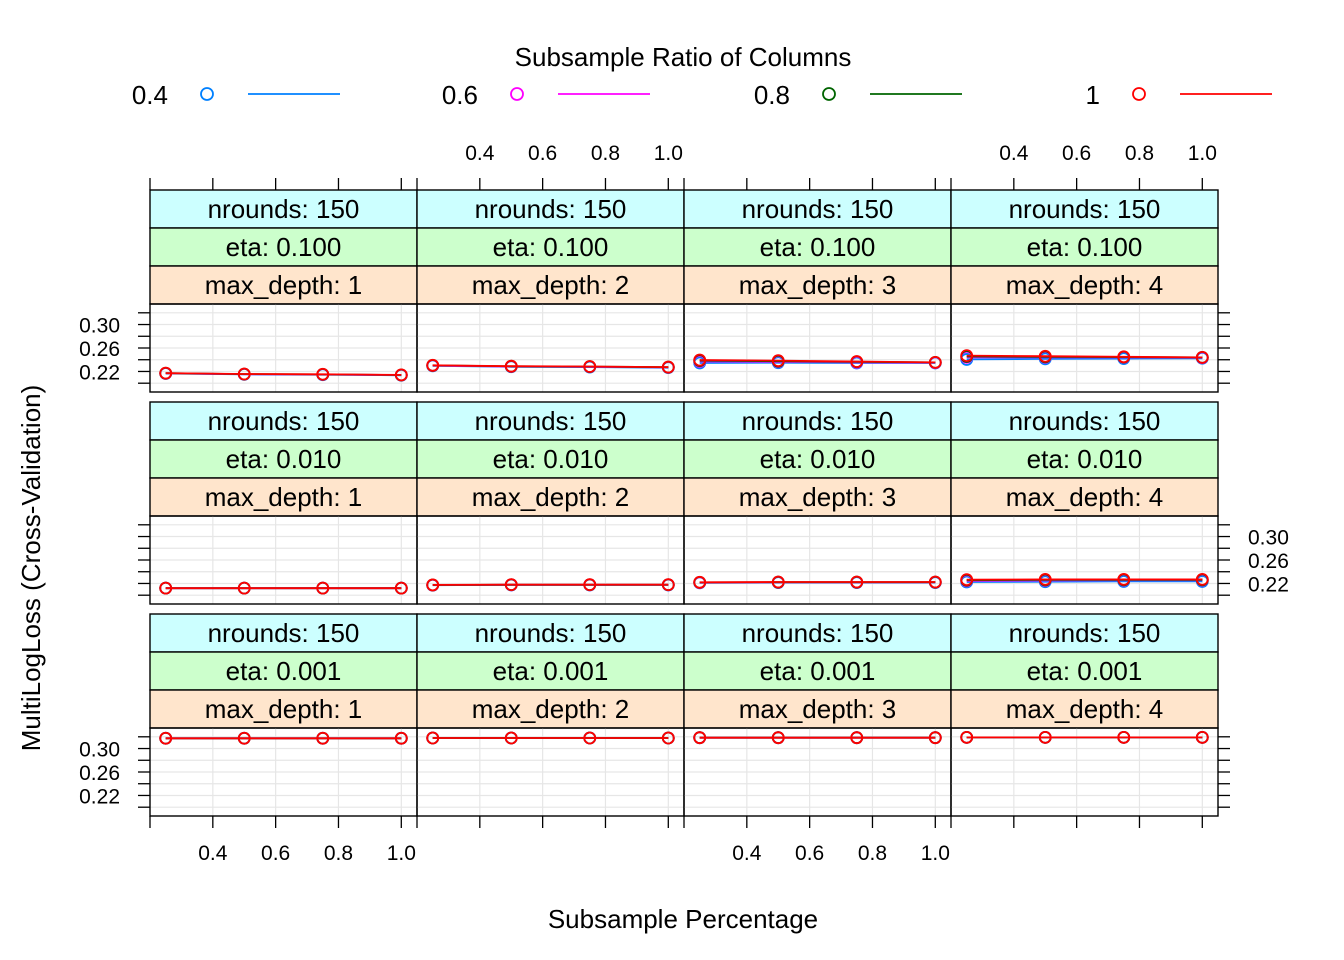  Describe the element at coordinates (460, 95) in the screenshot. I see `legend-label: 0.6` at that location.